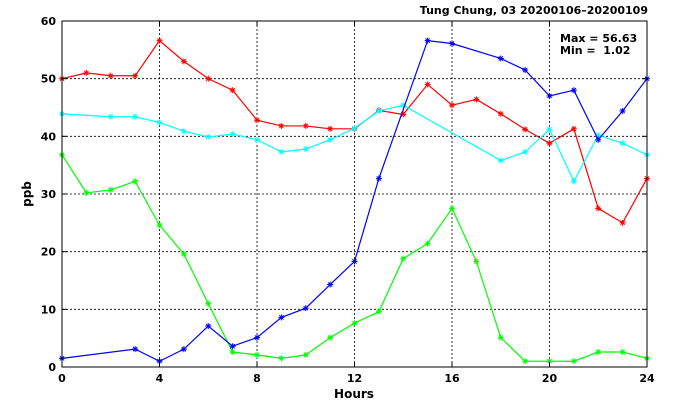  Describe the element at coordinates (62, 378) in the screenshot. I see `x-tick-label: 0` at that location.